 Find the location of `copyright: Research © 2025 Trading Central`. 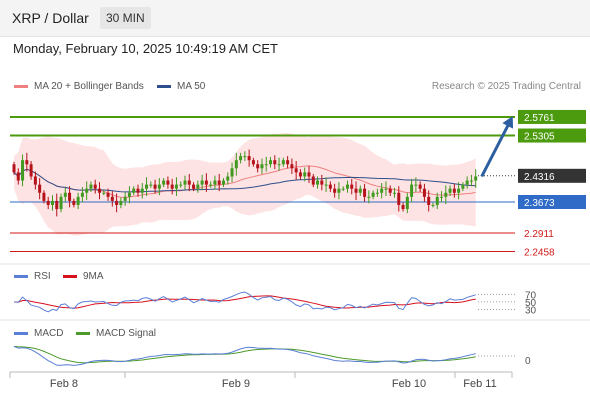

copyright: Research © 2025 Trading Central is located at coordinates (506, 86).